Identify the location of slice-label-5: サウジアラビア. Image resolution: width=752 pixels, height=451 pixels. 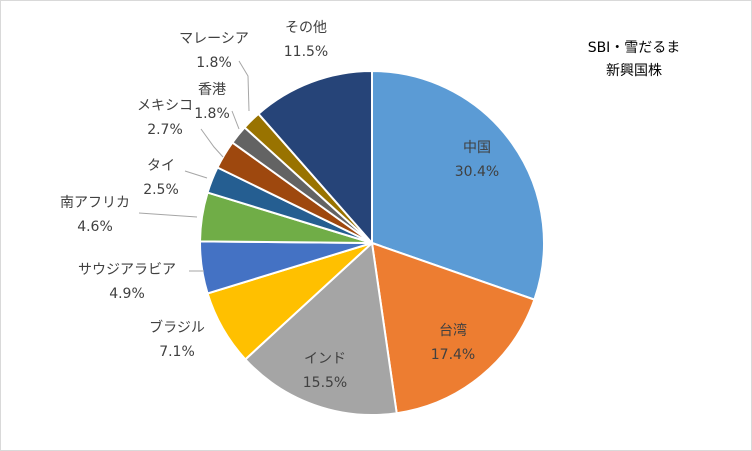
(127, 270).